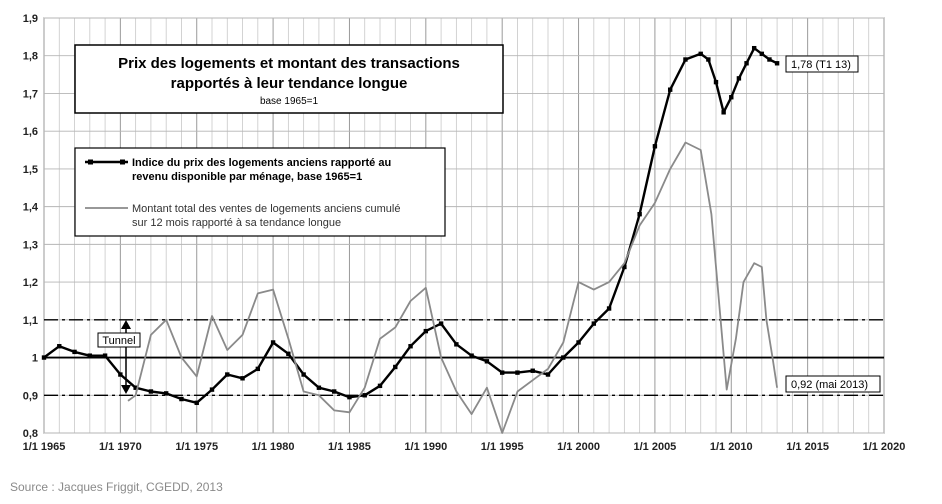  What do you see at coordinates (30, 94) in the screenshot?
I see `y-tick-label: 1,7` at bounding box center [30, 94].